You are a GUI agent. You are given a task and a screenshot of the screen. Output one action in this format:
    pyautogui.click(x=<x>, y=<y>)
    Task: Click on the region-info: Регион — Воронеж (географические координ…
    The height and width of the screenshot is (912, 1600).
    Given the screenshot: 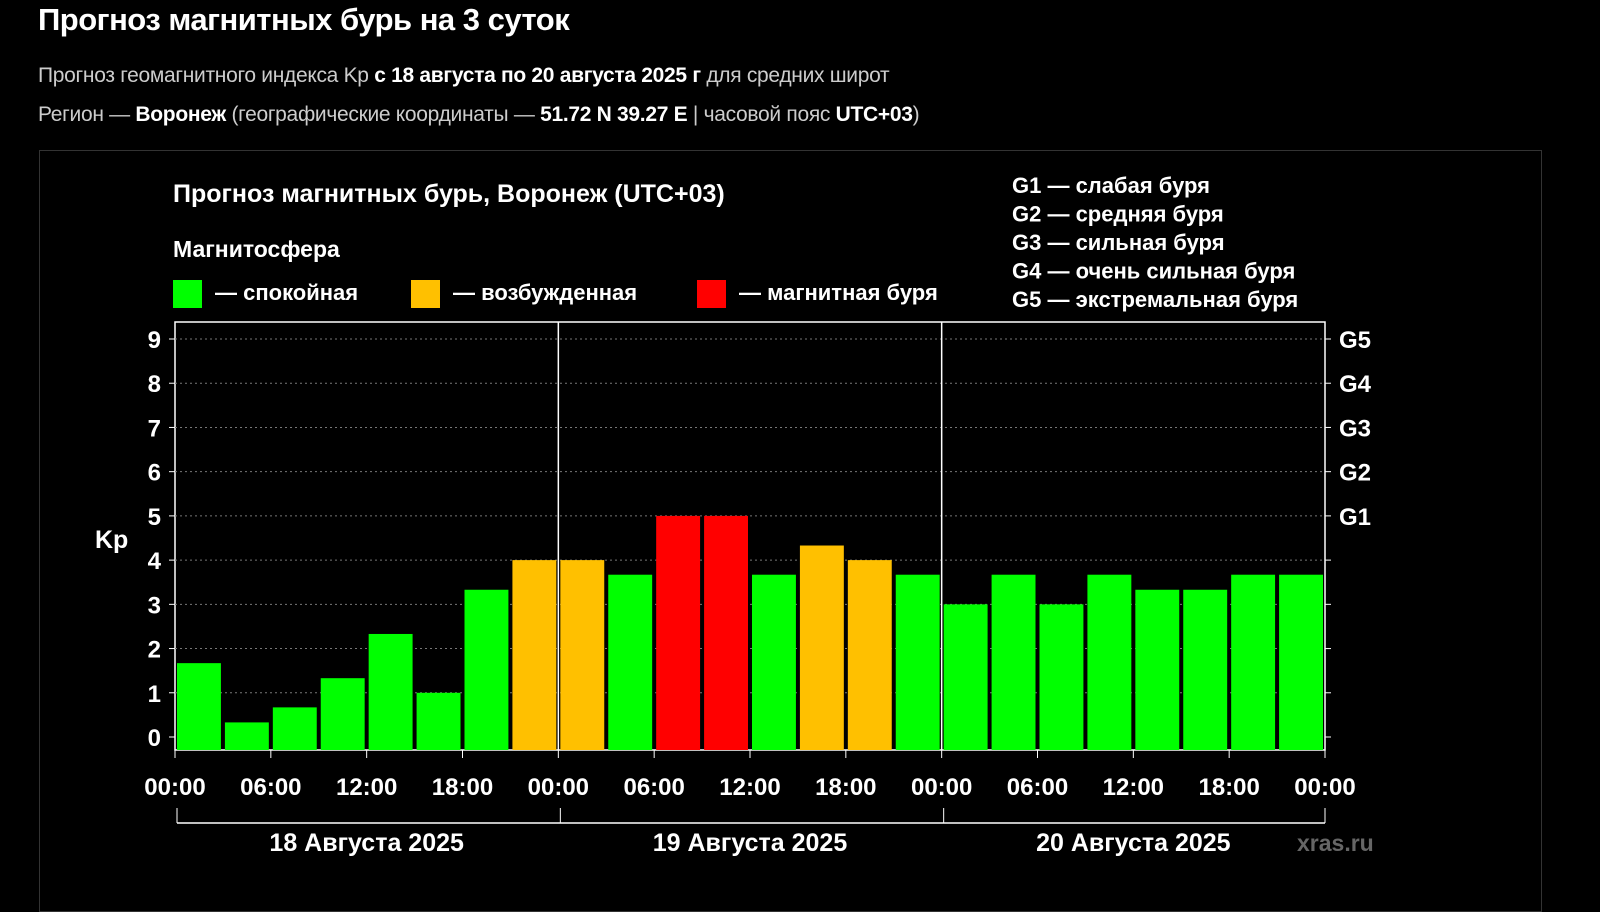 What is the action you would take?
    pyautogui.click(x=479, y=115)
    